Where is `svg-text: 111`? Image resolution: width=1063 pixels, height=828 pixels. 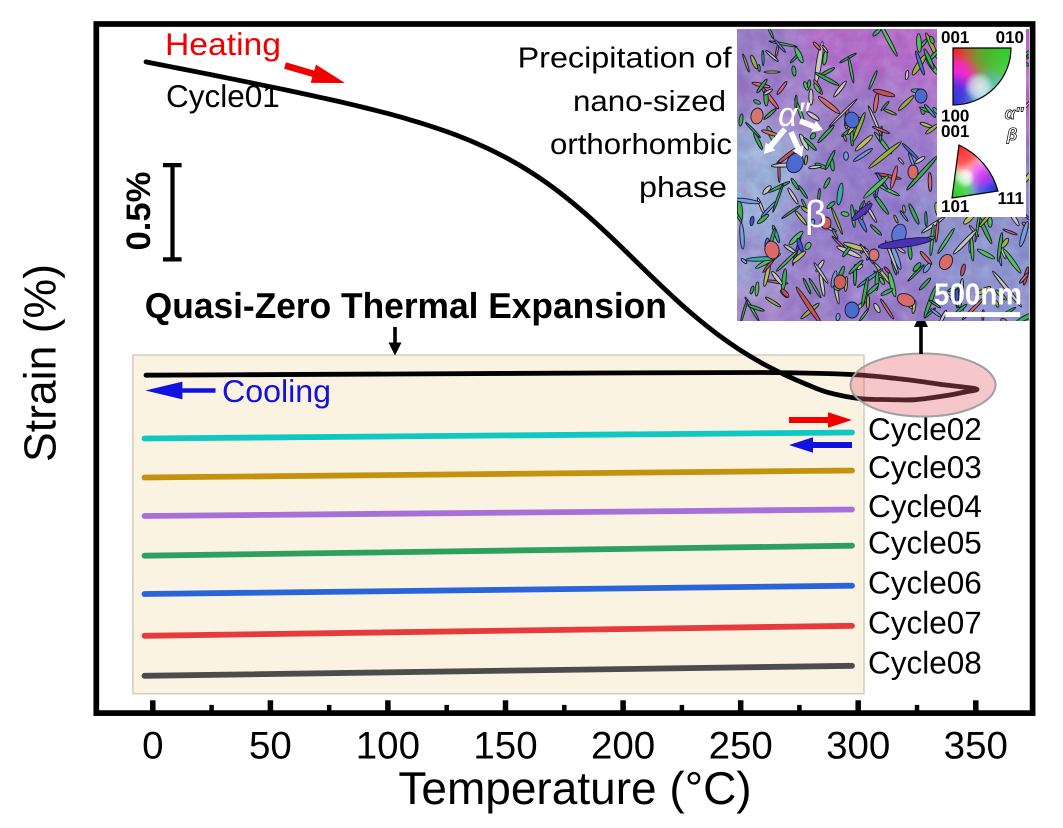 svg-text: 111 is located at coordinates (1011, 198).